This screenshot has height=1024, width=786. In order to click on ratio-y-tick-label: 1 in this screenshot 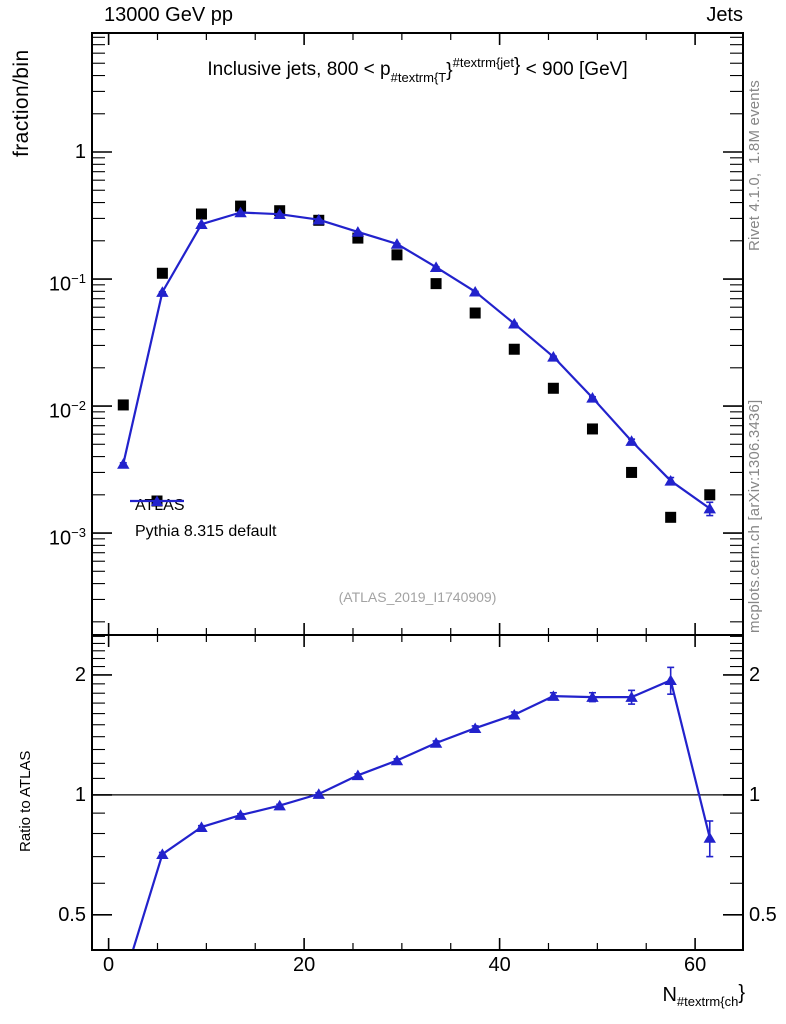, I will do `click(80, 794)`.